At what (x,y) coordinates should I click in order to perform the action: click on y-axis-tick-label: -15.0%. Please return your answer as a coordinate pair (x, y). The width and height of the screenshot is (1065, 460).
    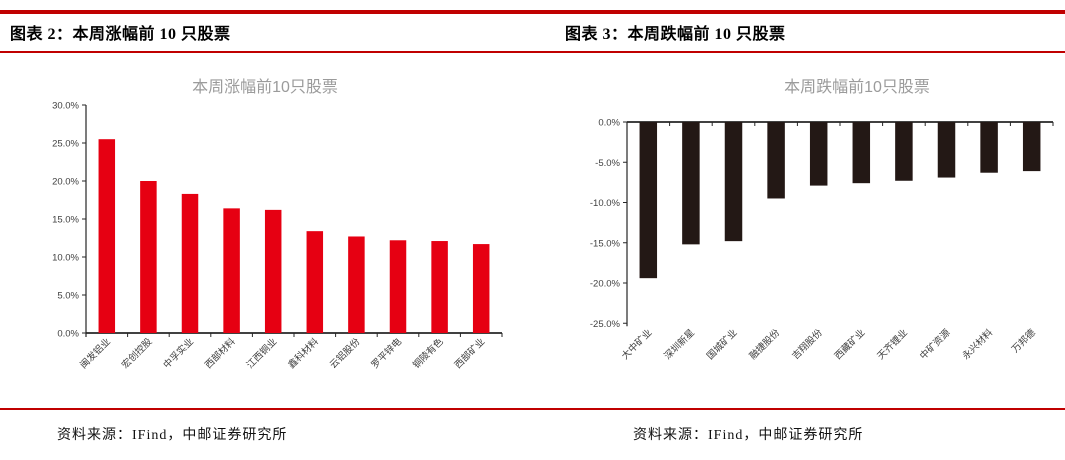
    Looking at the image, I should click on (605, 243).